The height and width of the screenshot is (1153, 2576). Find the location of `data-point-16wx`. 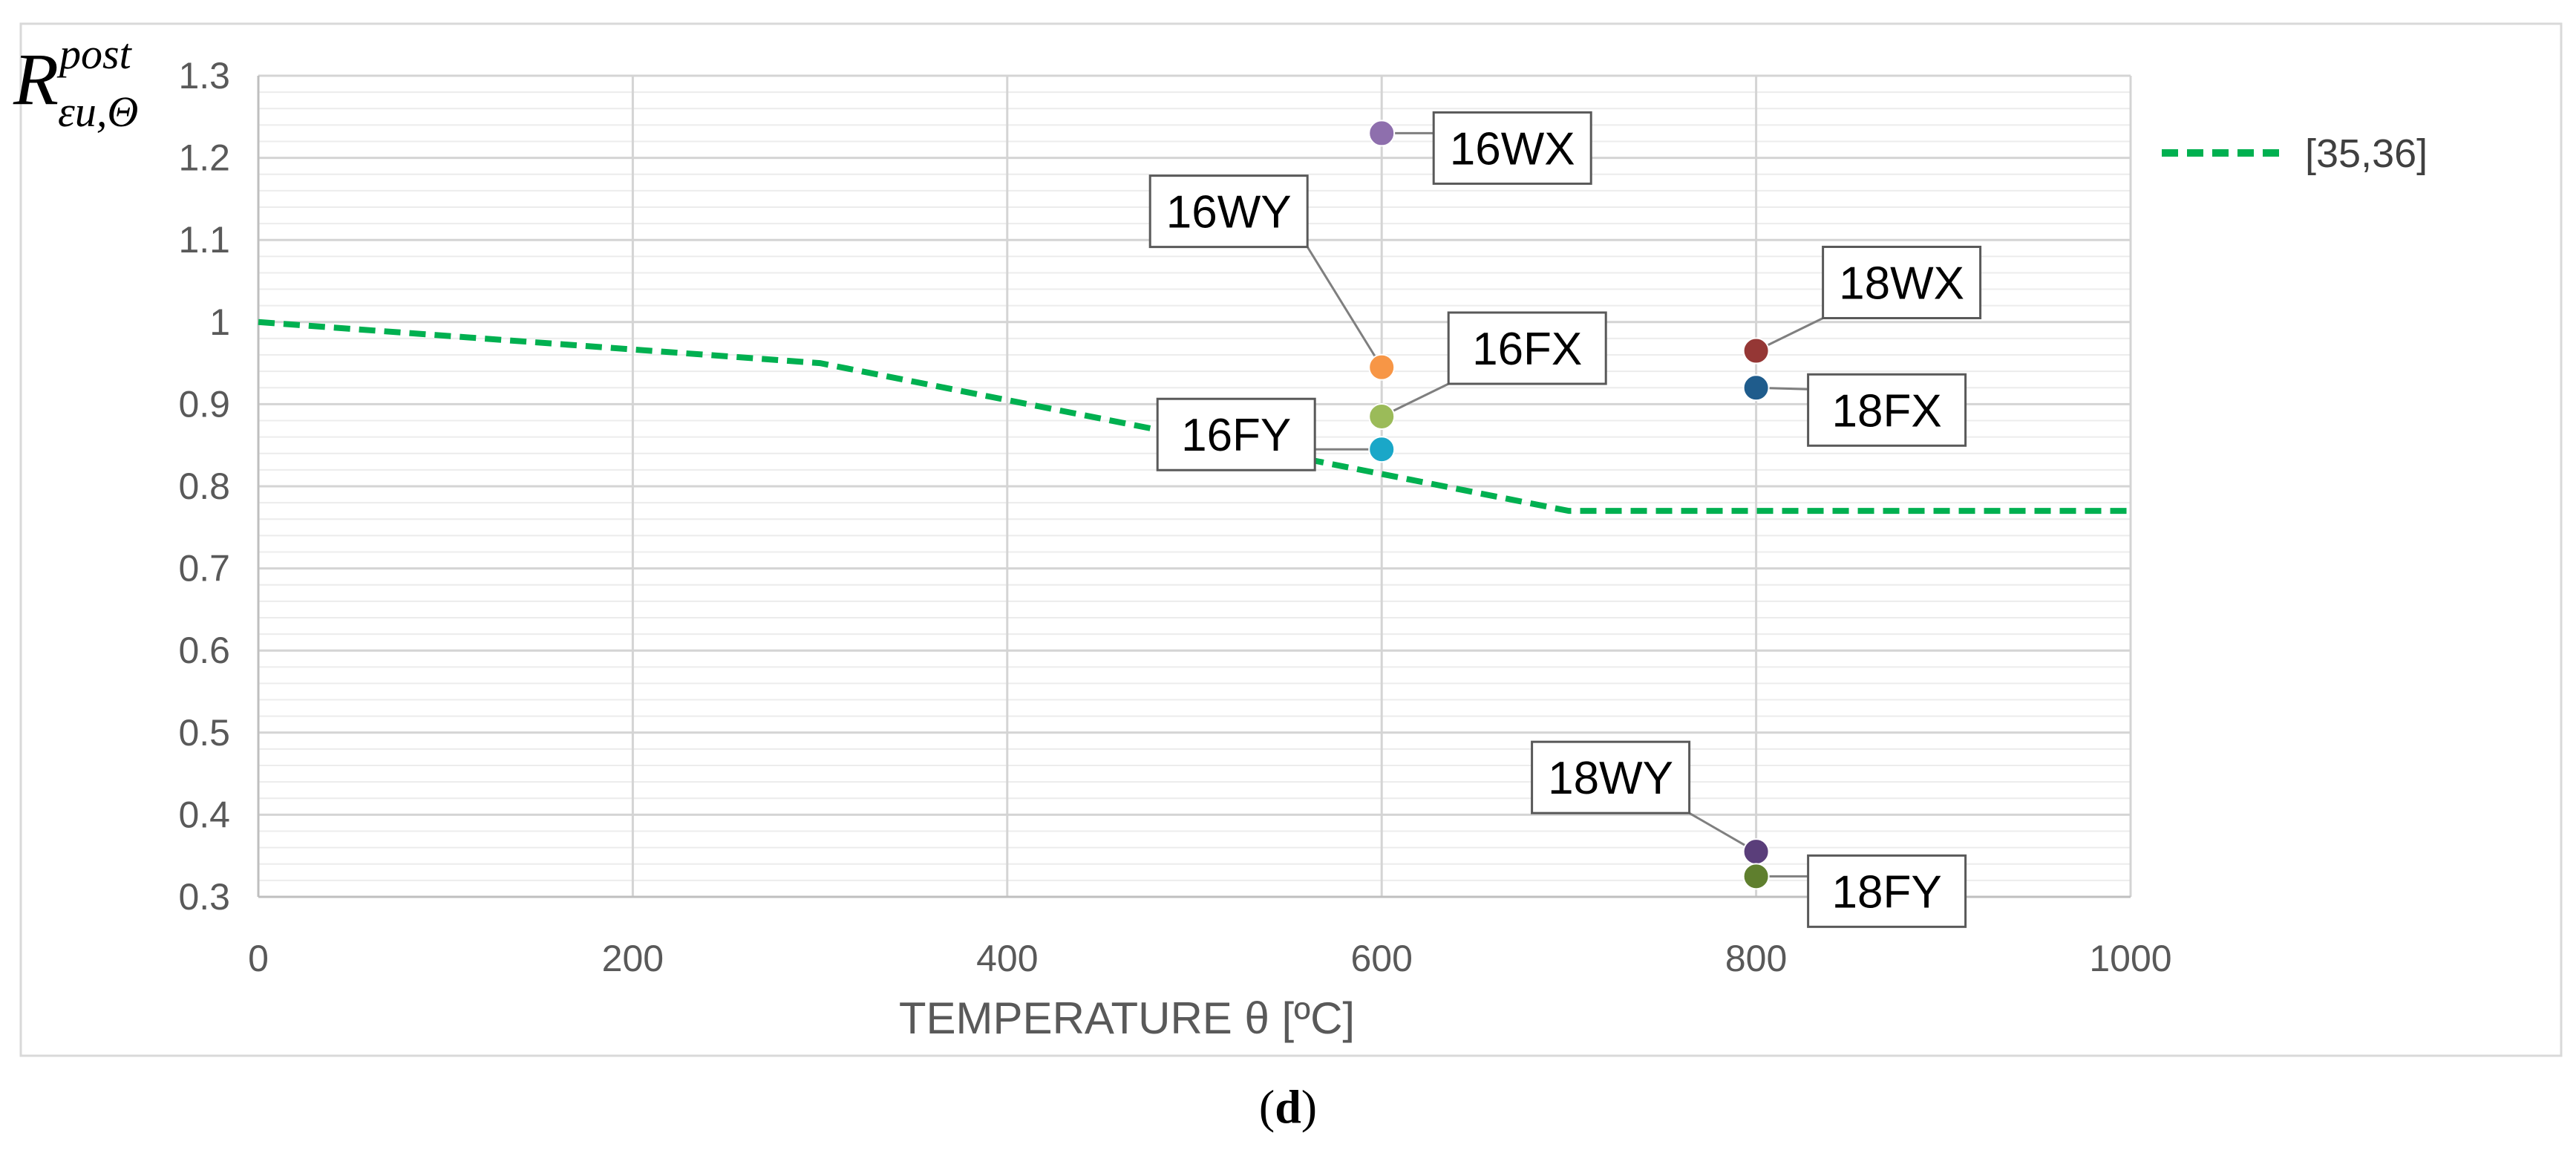

data-point-16wx is located at coordinates (1382, 133).